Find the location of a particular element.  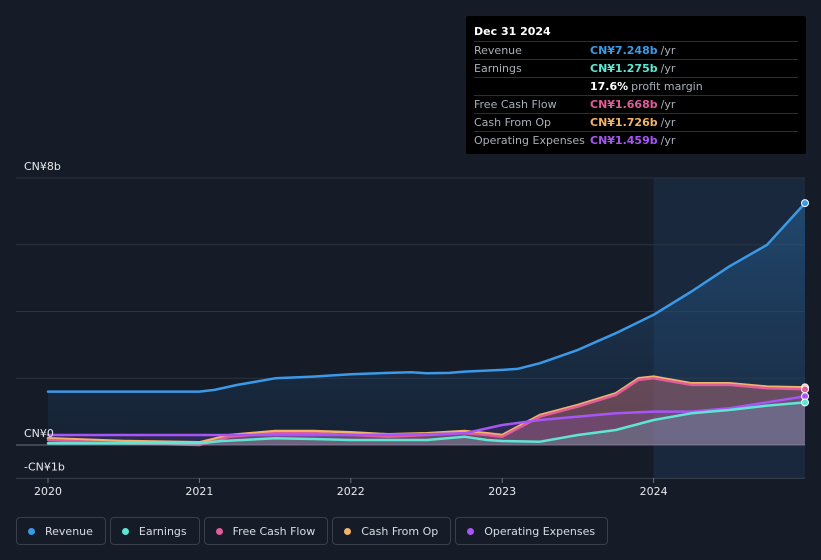

y-tick-label: -CN¥1b is located at coordinates (44, 466).